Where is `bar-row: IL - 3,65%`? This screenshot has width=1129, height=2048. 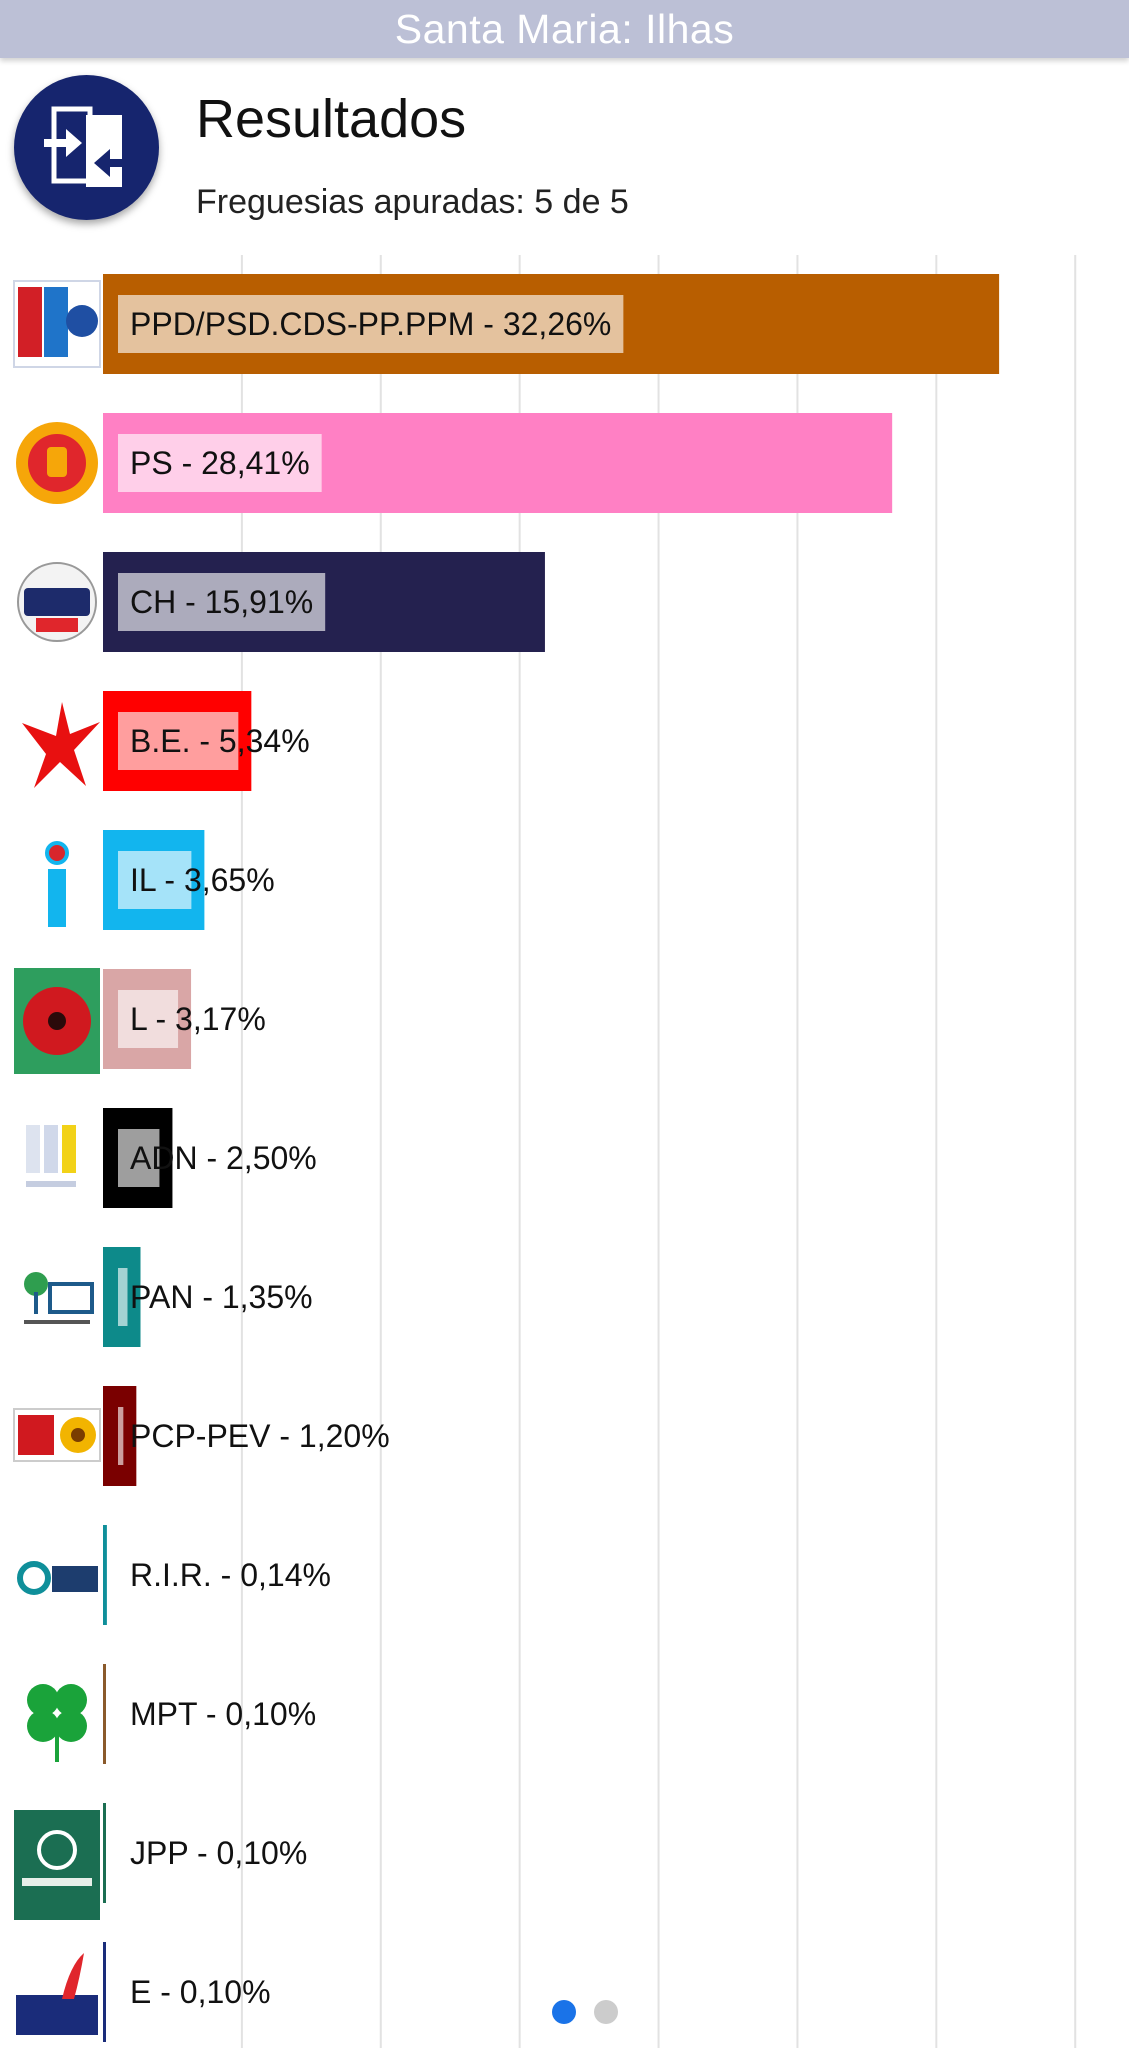 bar-row: IL - 3,65% is located at coordinates (189, 880).